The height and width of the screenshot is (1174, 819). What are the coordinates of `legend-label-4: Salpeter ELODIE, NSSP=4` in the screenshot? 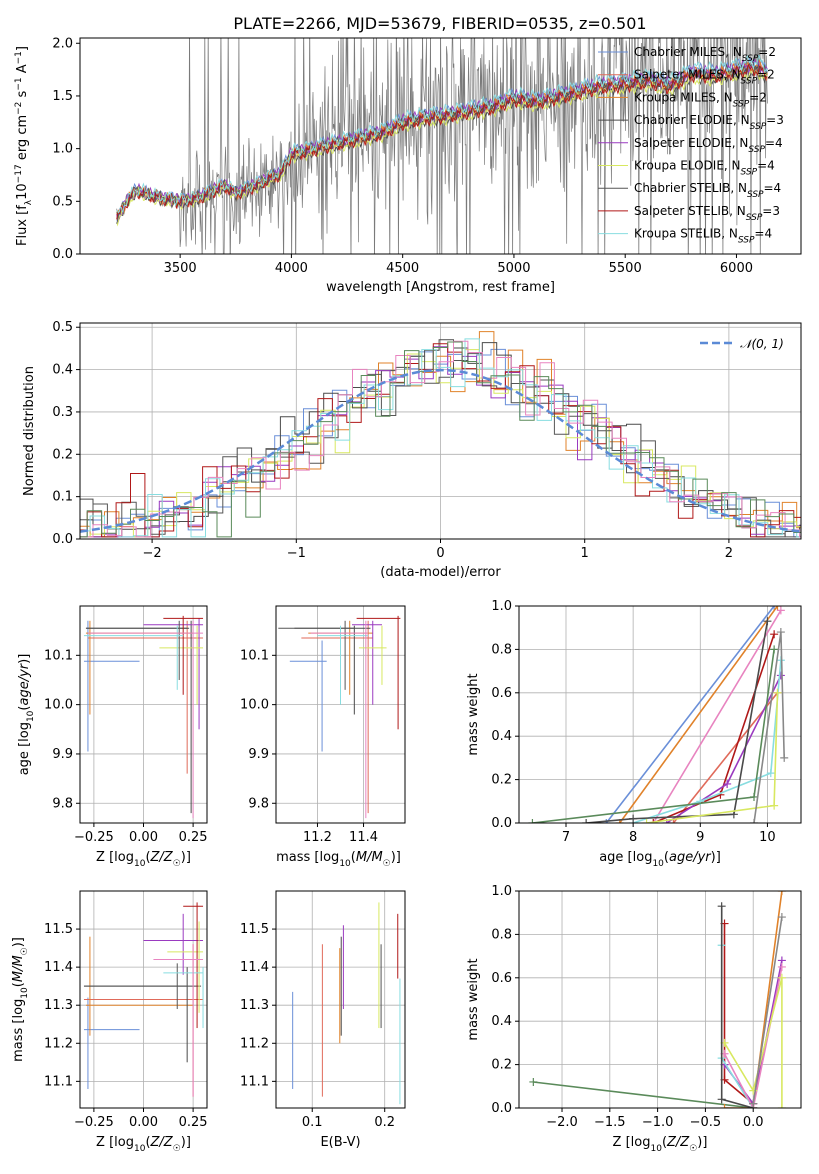 It's located at (708, 145).